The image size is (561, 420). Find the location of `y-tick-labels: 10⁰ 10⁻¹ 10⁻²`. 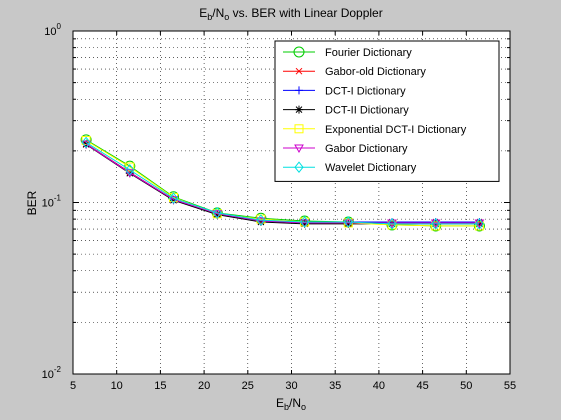

y-tick-labels: 10⁰ 10⁻¹ 10⁻² is located at coordinates (52, 201).